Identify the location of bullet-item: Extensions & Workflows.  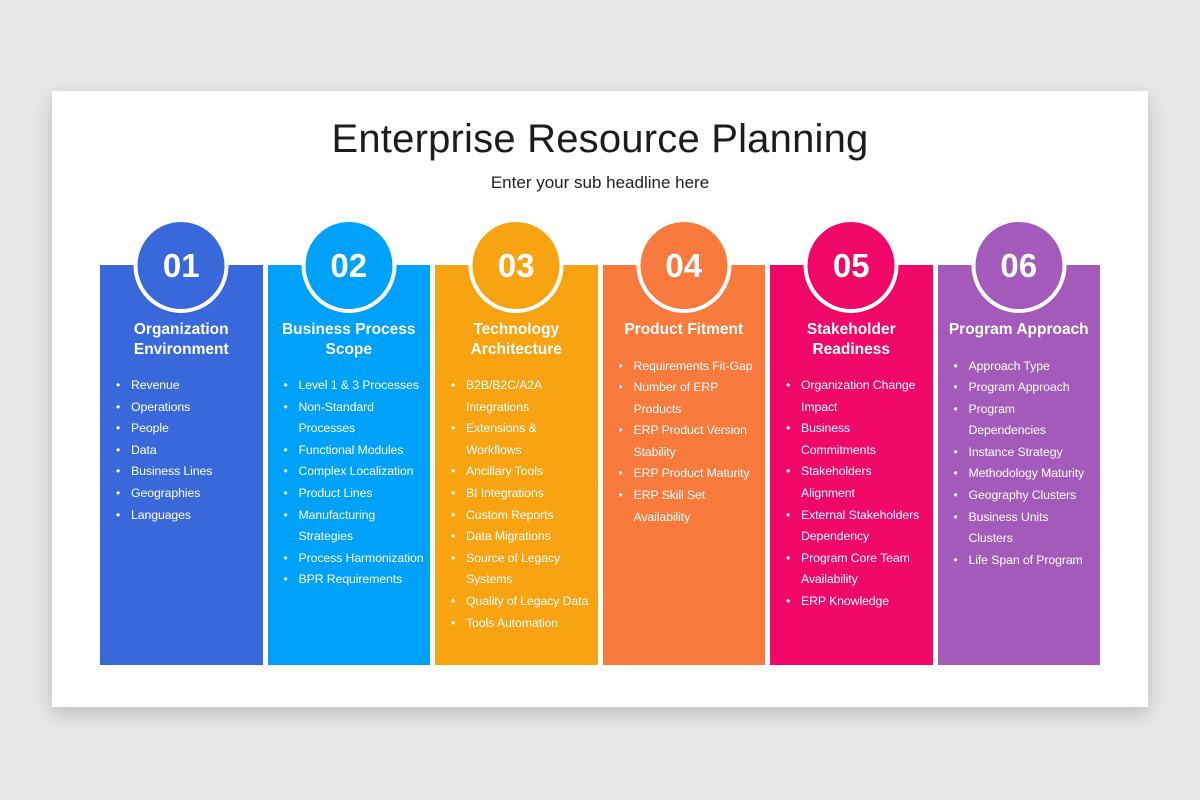
(521, 439).